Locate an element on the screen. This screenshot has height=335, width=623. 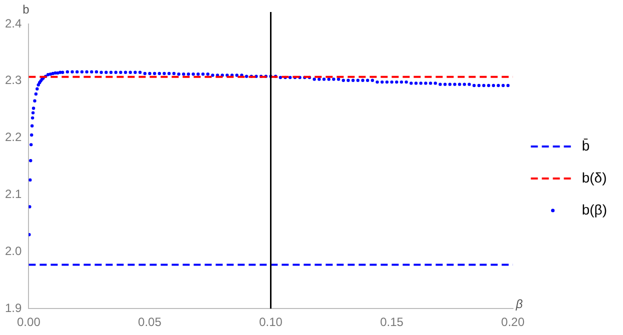
y-tick-label: 2.2 is located at coordinates (13, 137).